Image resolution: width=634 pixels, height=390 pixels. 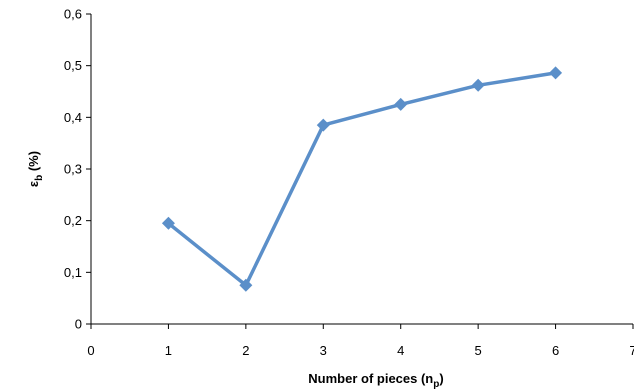 What do you see at coordinates (39, 178) in the screenshot?
I see `y-axis-title-subscript: b` at bounding box center [39, 178].